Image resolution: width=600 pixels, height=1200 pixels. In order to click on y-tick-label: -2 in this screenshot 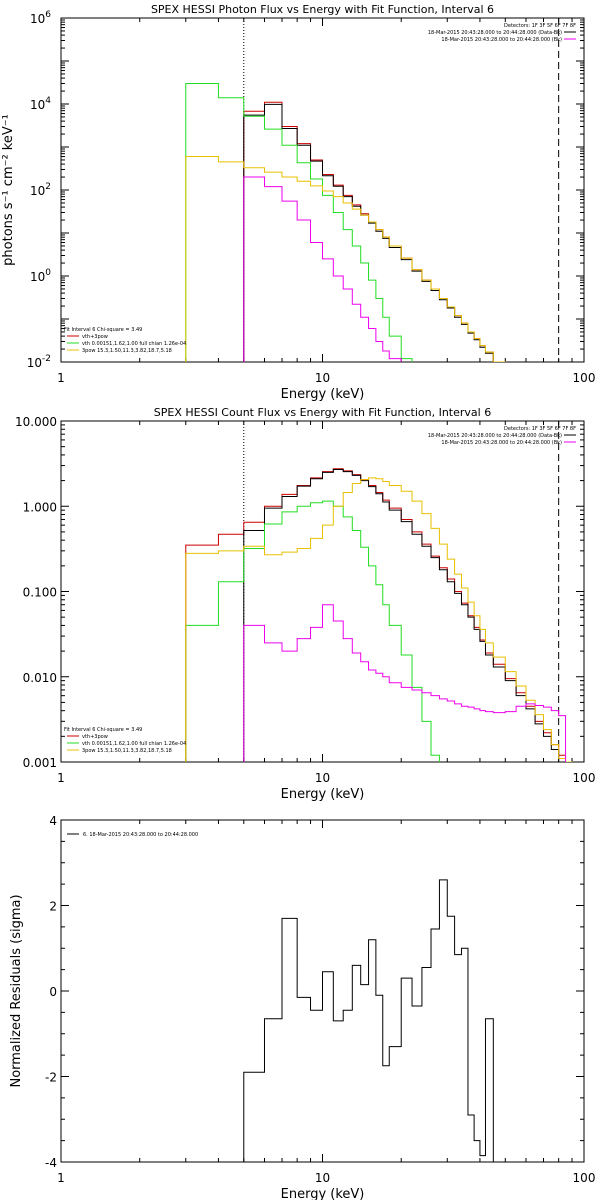, I will do `click(51, 1078)`.